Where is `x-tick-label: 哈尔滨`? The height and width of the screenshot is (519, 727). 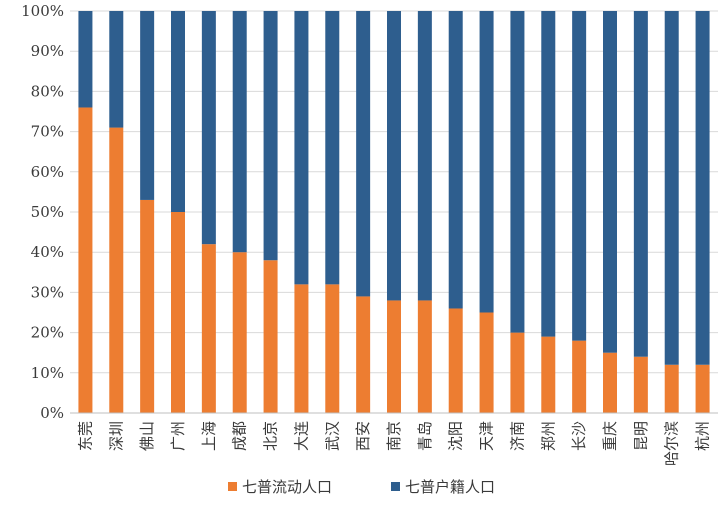 x-tick-label: 哈尔滨 is located at coordinates (672, 443).